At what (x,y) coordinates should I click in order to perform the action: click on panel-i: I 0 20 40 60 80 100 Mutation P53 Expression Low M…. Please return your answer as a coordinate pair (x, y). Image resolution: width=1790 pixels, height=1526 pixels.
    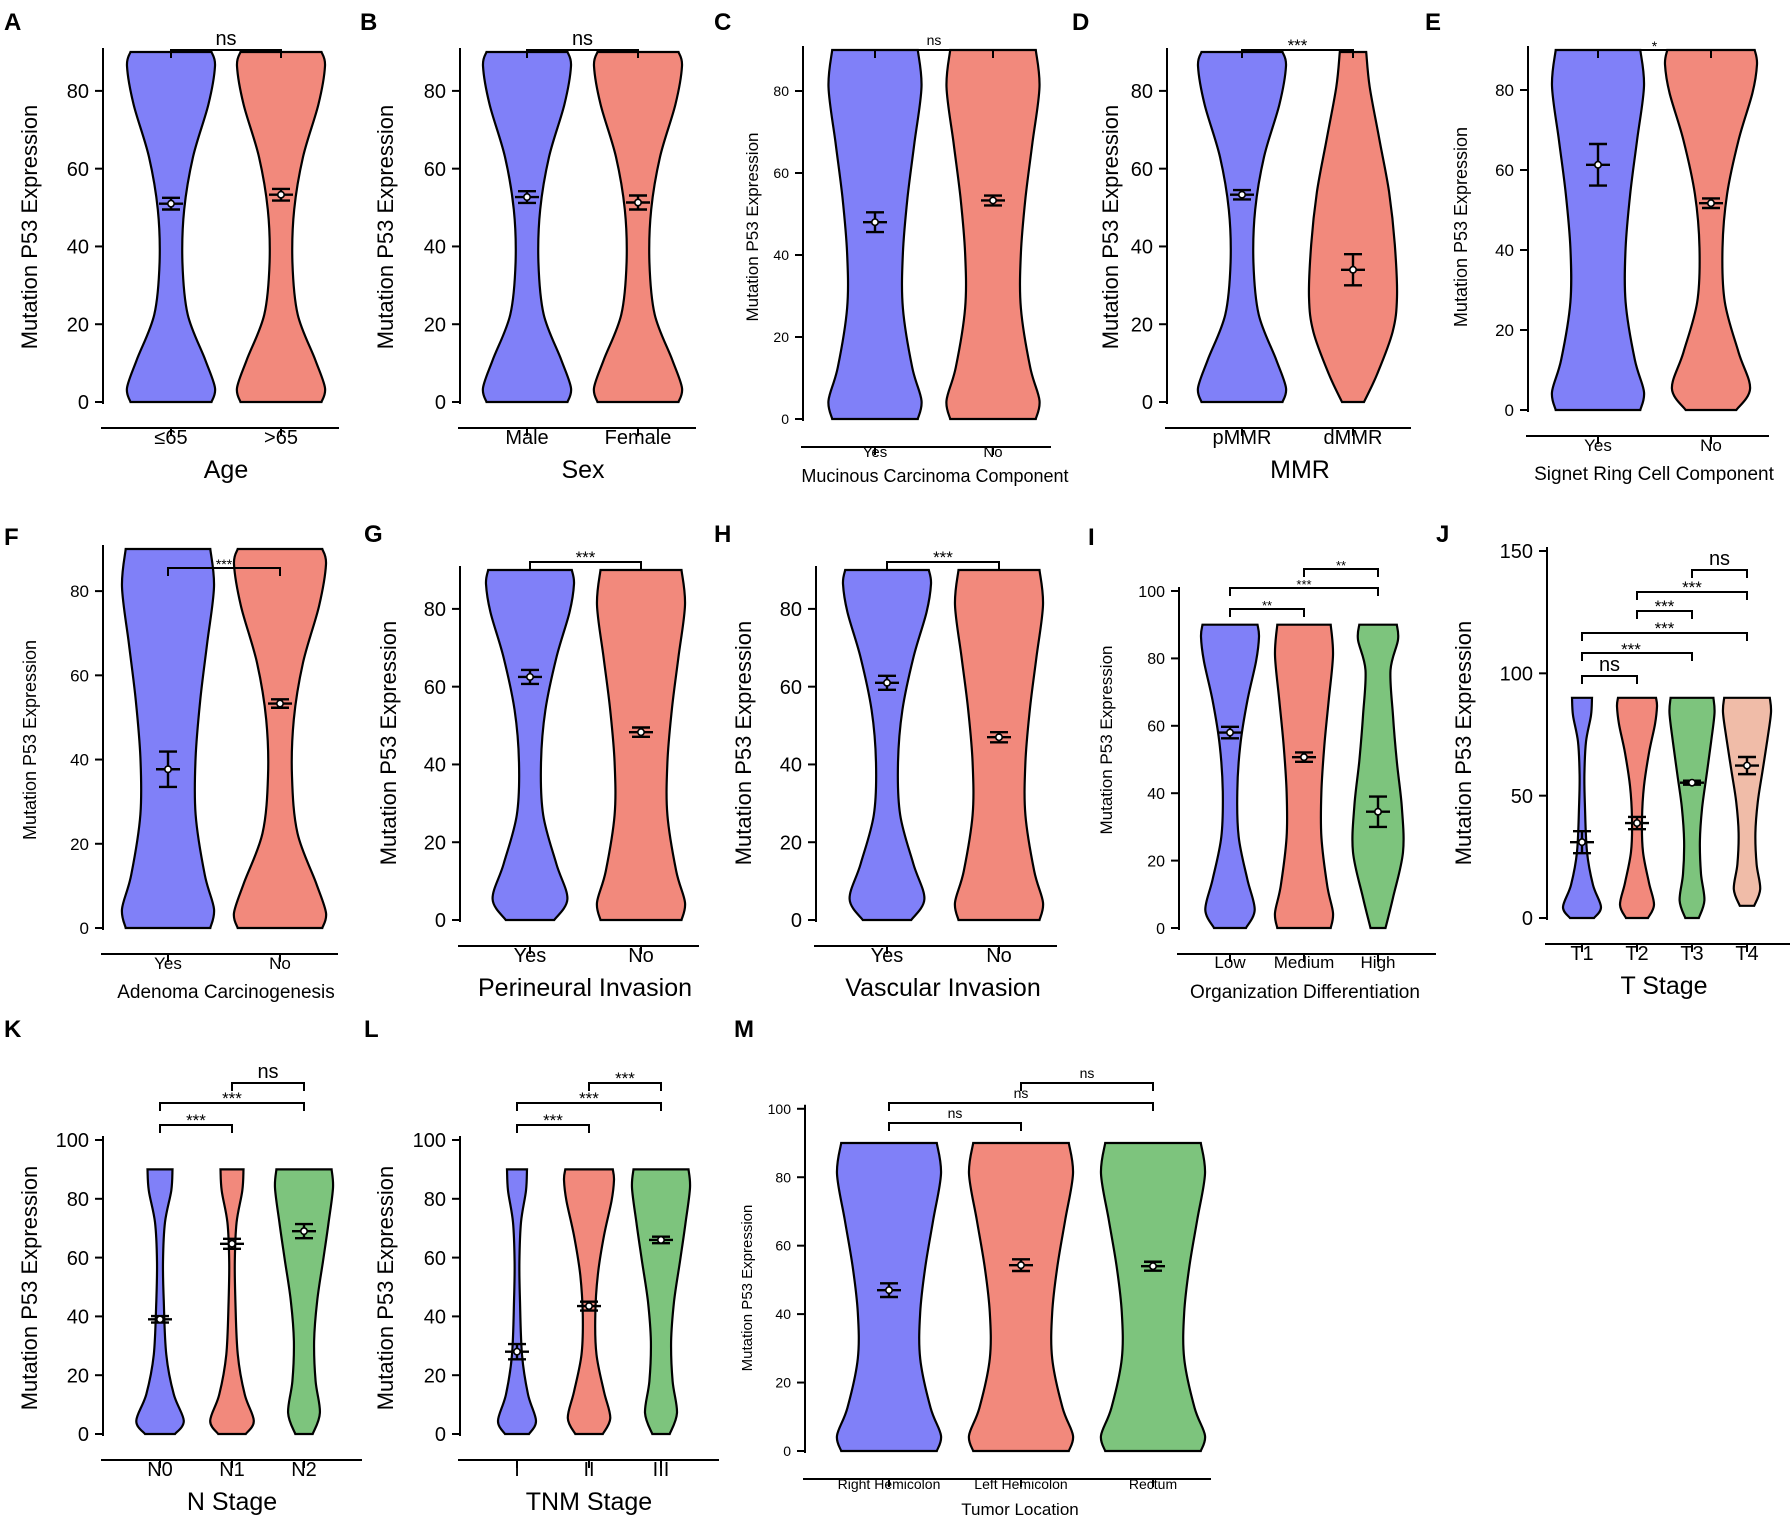
    Looking at the image, I should click on (1262, 763).